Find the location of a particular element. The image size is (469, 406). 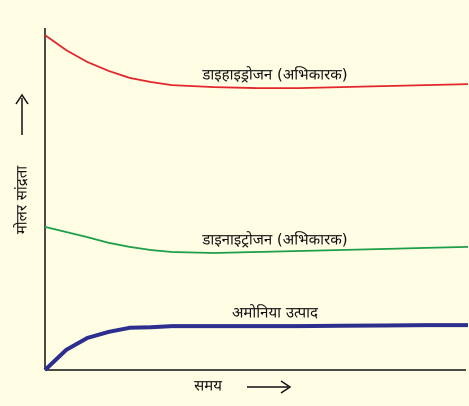

y-arrow is located at coordinates (22, 114).